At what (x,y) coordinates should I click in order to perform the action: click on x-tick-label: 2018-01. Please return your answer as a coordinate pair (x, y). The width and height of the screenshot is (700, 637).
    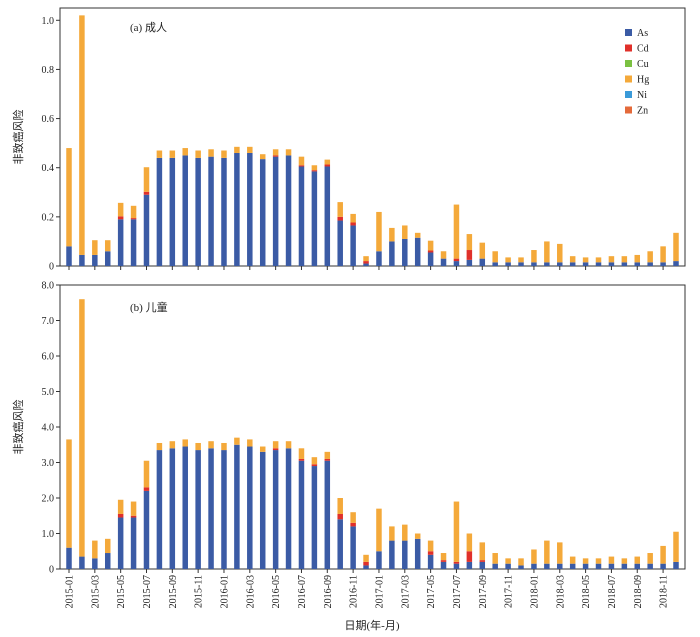
    Looking at the image, I should click on (534, 591).